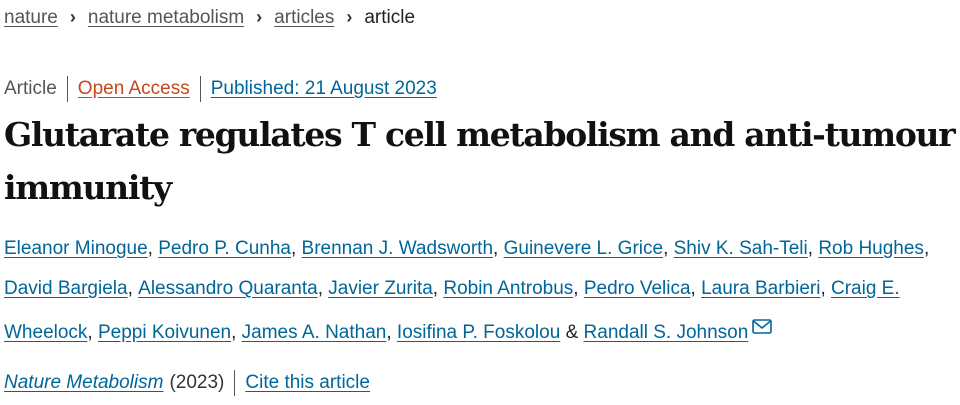 The image size is (960, 405). I want to click on author-link: Brennan J. Wadsworth, so click(397, 248).